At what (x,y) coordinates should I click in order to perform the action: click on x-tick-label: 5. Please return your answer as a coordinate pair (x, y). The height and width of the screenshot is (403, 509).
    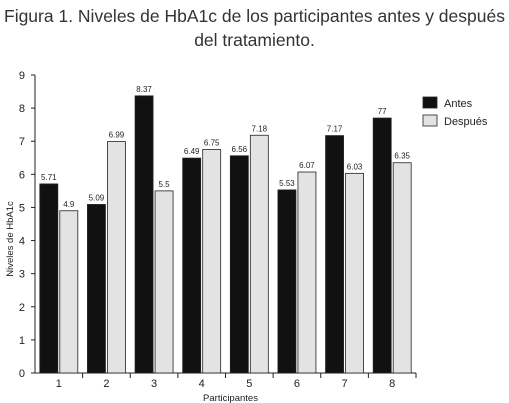
    Looking at the image, I should click on (249, 384).